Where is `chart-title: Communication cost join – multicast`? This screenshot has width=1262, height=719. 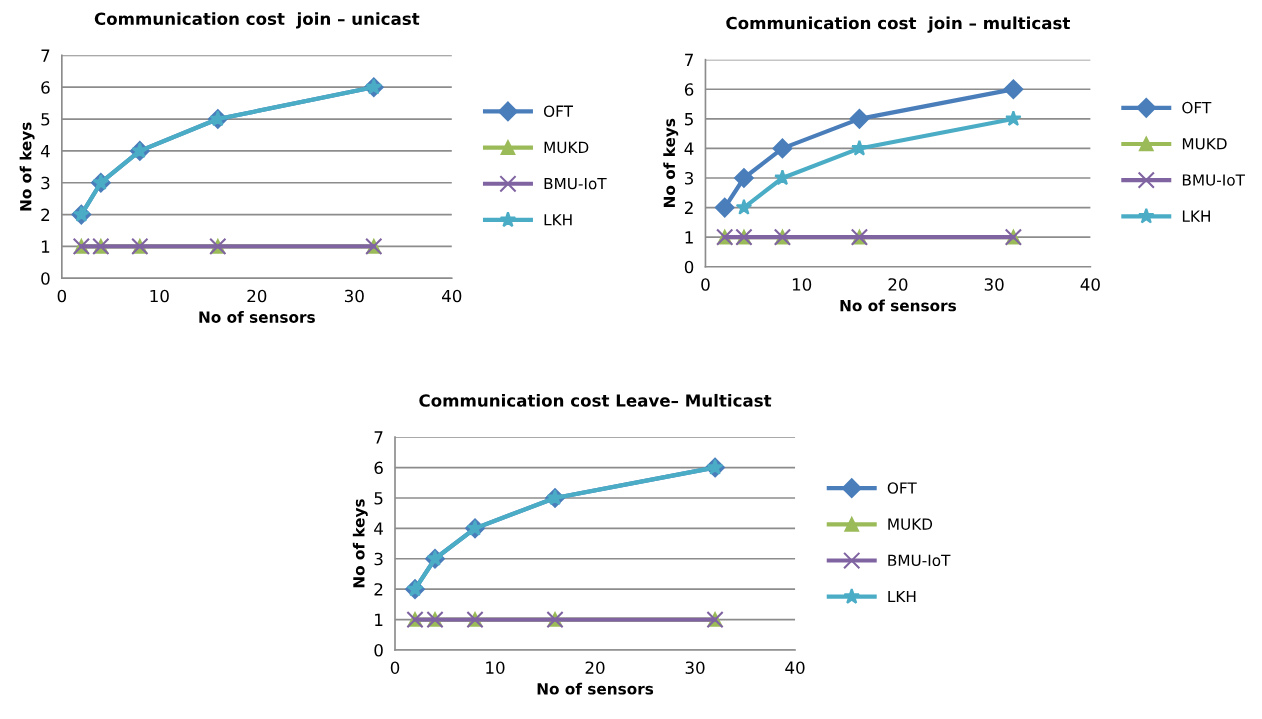 chart-title: Communication cost join – multicast is located at coordinates (898, 24).